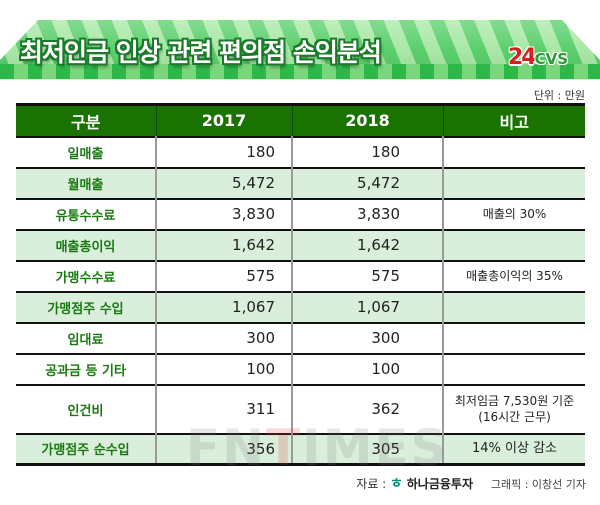  I want to click on value-2018: 1,642, so click(367, 245).